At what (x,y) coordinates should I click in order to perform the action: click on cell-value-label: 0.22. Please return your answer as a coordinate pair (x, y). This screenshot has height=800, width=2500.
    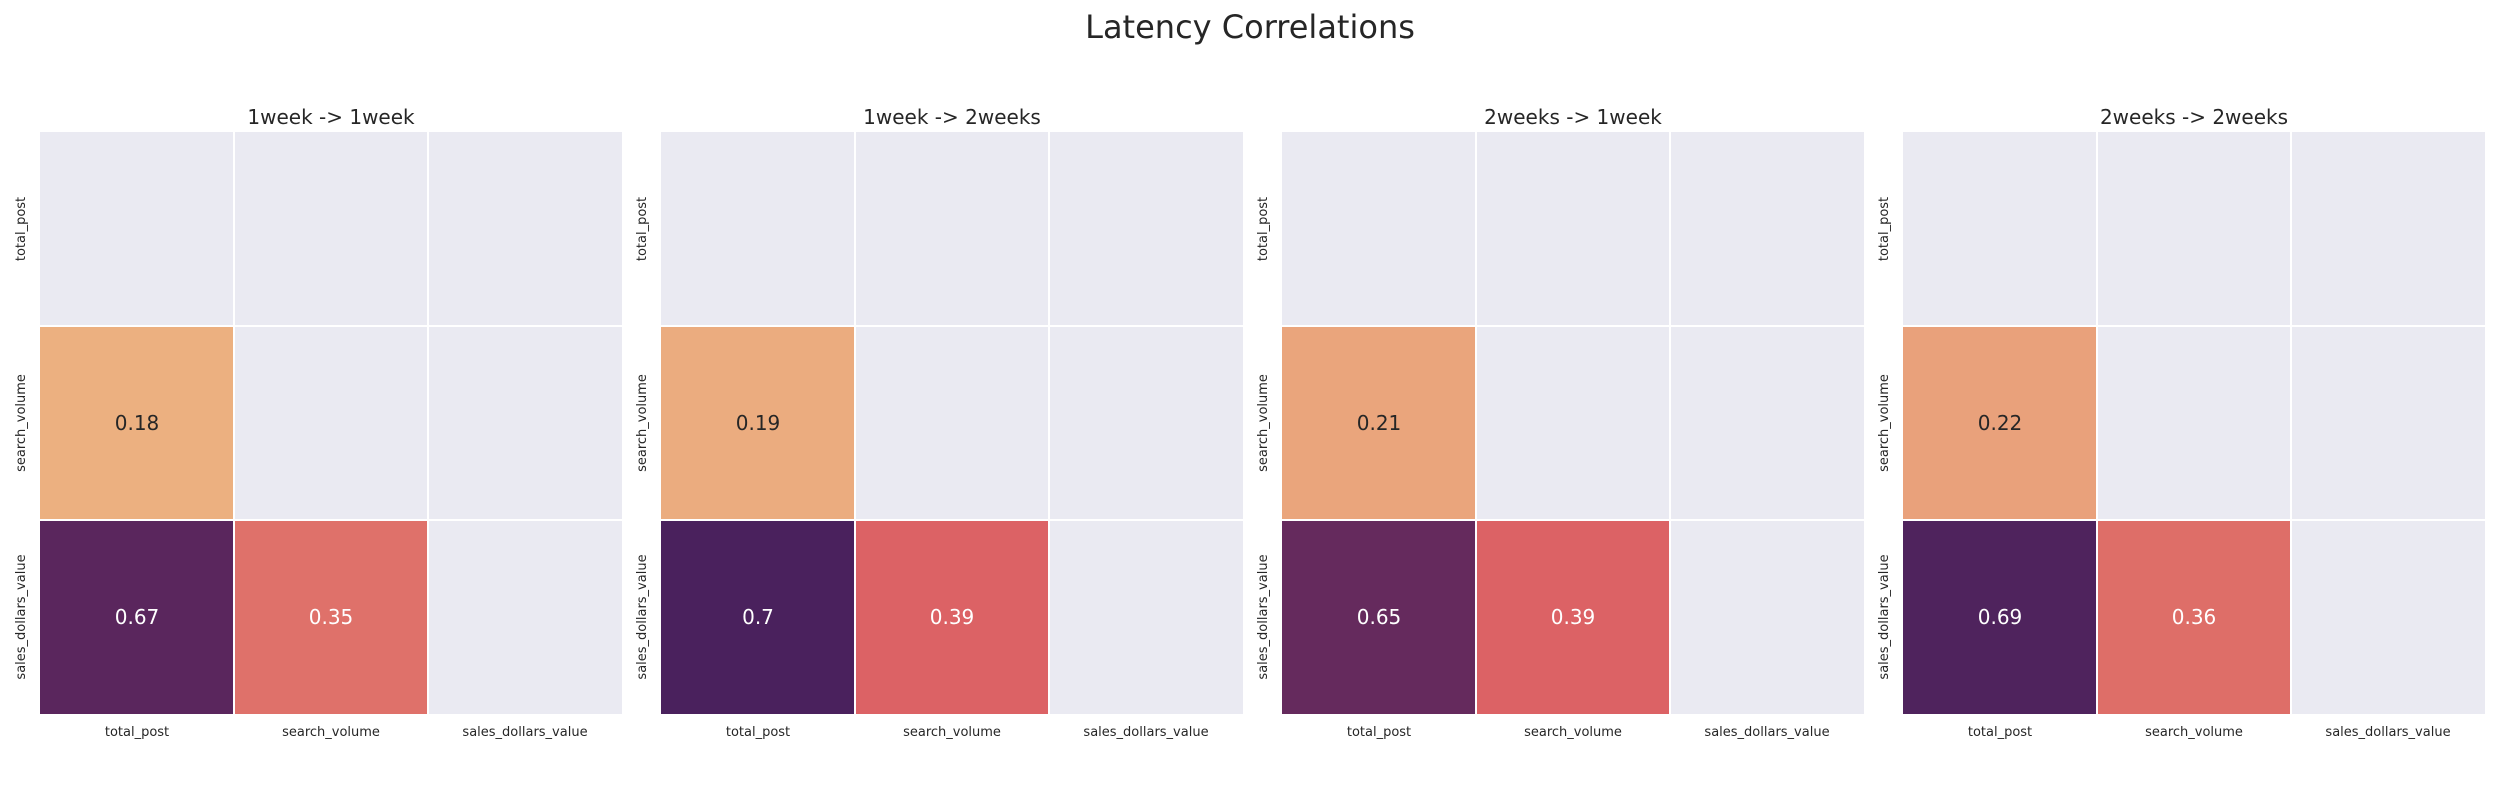
    Looking at the image, I should click on (2000, 423).